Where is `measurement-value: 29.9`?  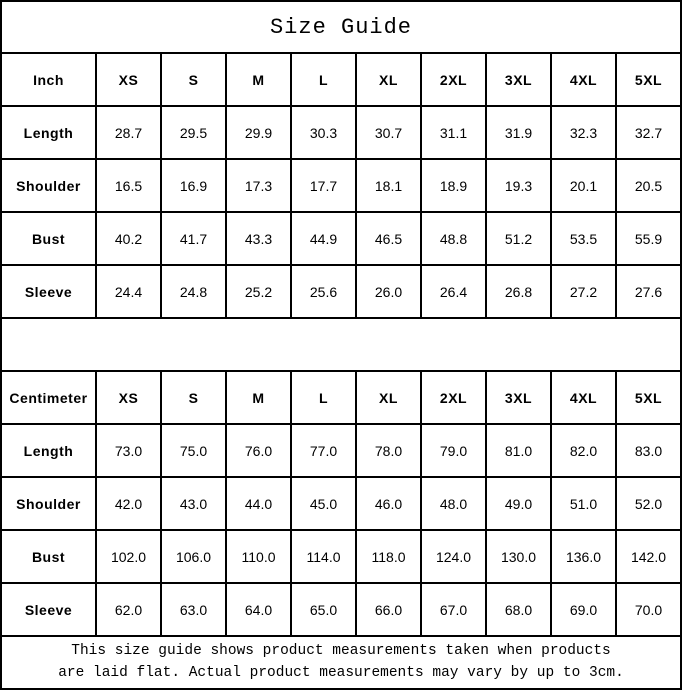 measurement-value: 29.9 is located at coordinates (258, 132).